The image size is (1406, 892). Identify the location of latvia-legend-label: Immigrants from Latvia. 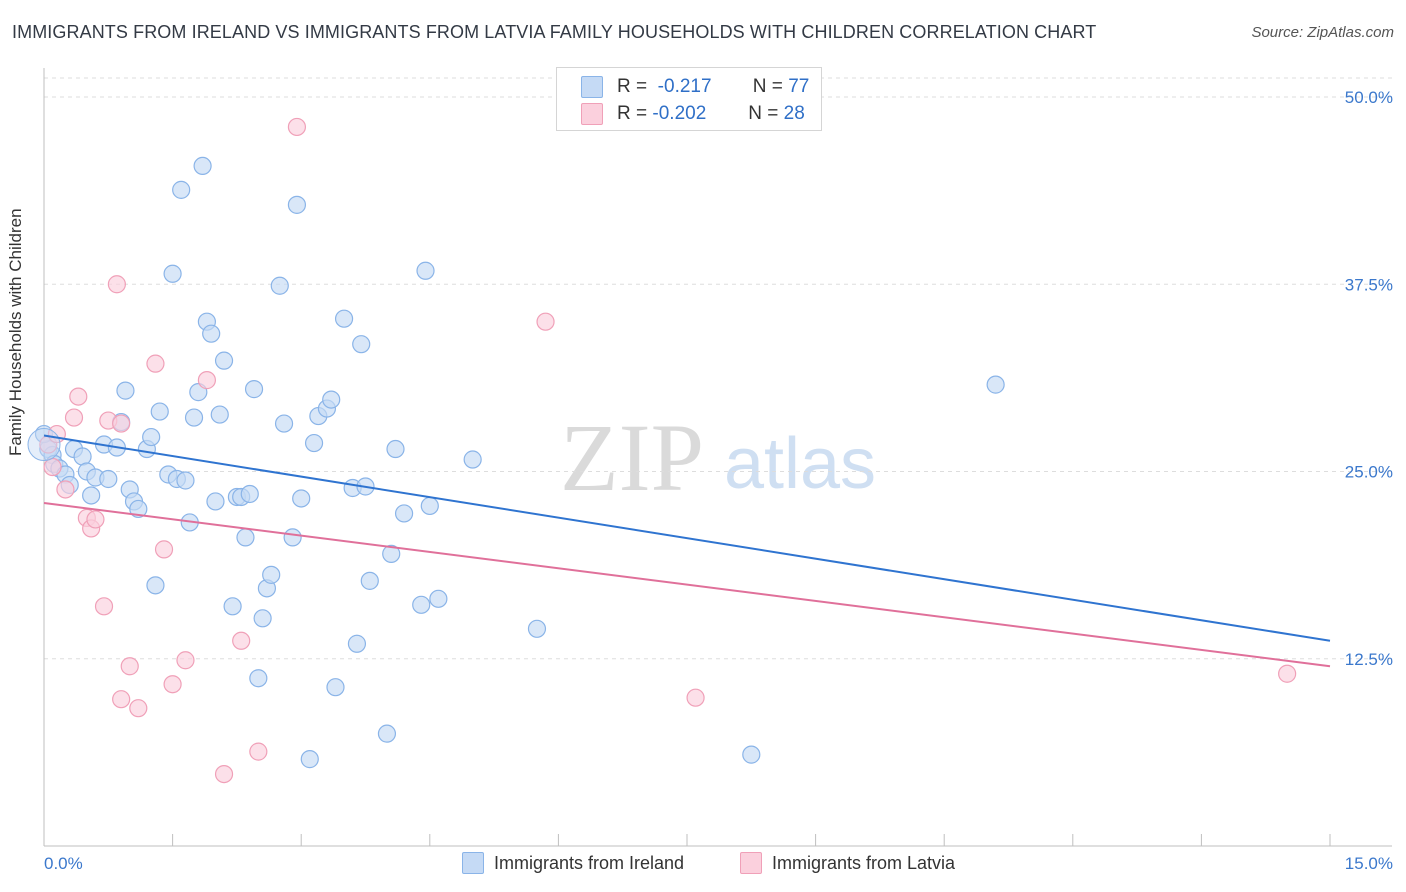
(864, 862).